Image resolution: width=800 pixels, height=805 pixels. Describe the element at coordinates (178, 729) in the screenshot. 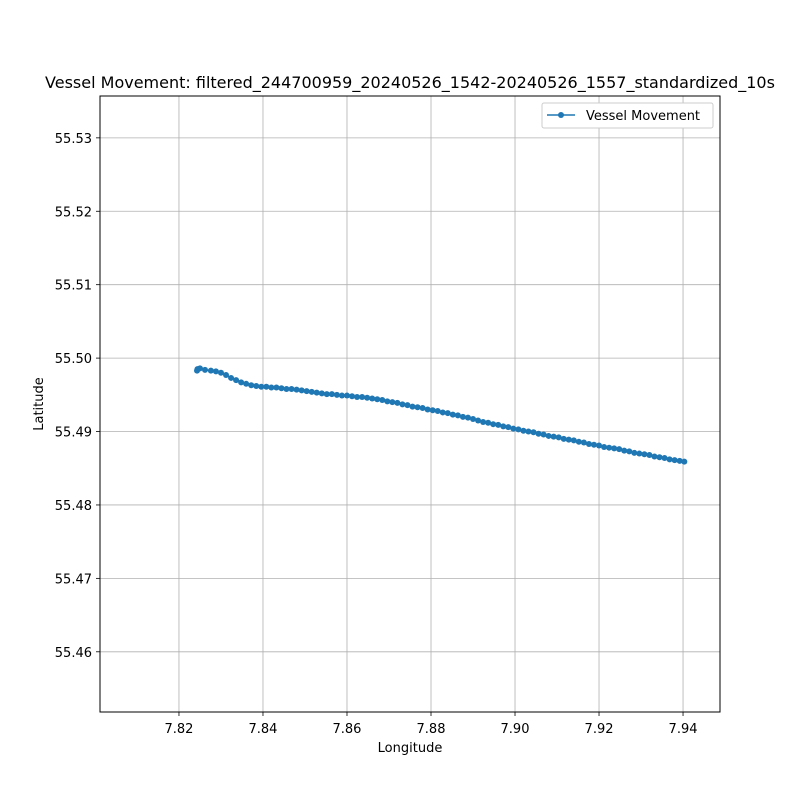

I see `x-tick-label: 7.82` at that location.